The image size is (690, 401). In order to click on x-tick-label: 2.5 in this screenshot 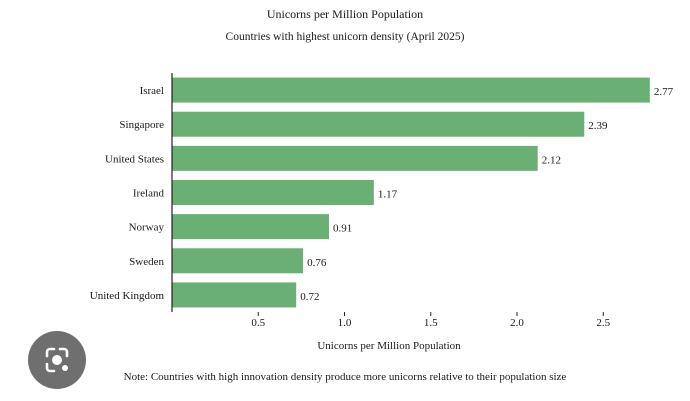, I will do `click(603, 323)`.